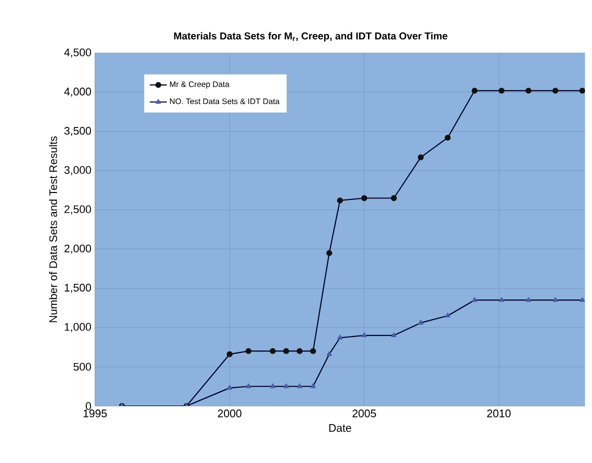 The width and height of the screenshot is (592, 463). Describe the element at coordinates (311, 37) in the screenshot. I see `chart-title: Materials Data Sets for M$_{r}$, Creep, and IDT Data Over Time` at that location.